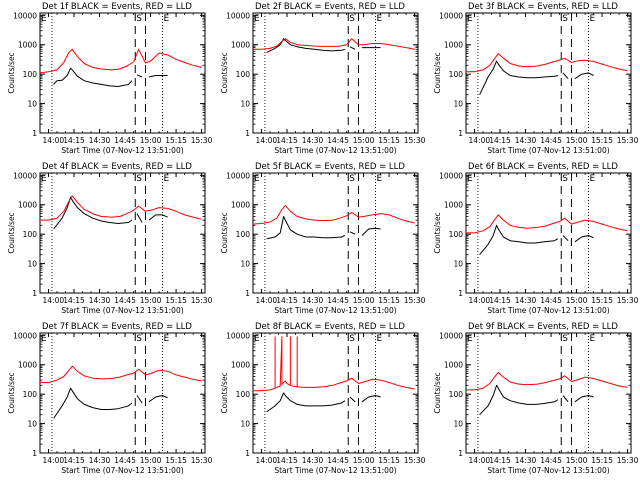 The width and height of the screenshot is (640, 480). Describe the element at coordinates (117, 7) in the screenshot. I see `chart-title: Det 1f BLACK = Events, RED = LLD` at that location.